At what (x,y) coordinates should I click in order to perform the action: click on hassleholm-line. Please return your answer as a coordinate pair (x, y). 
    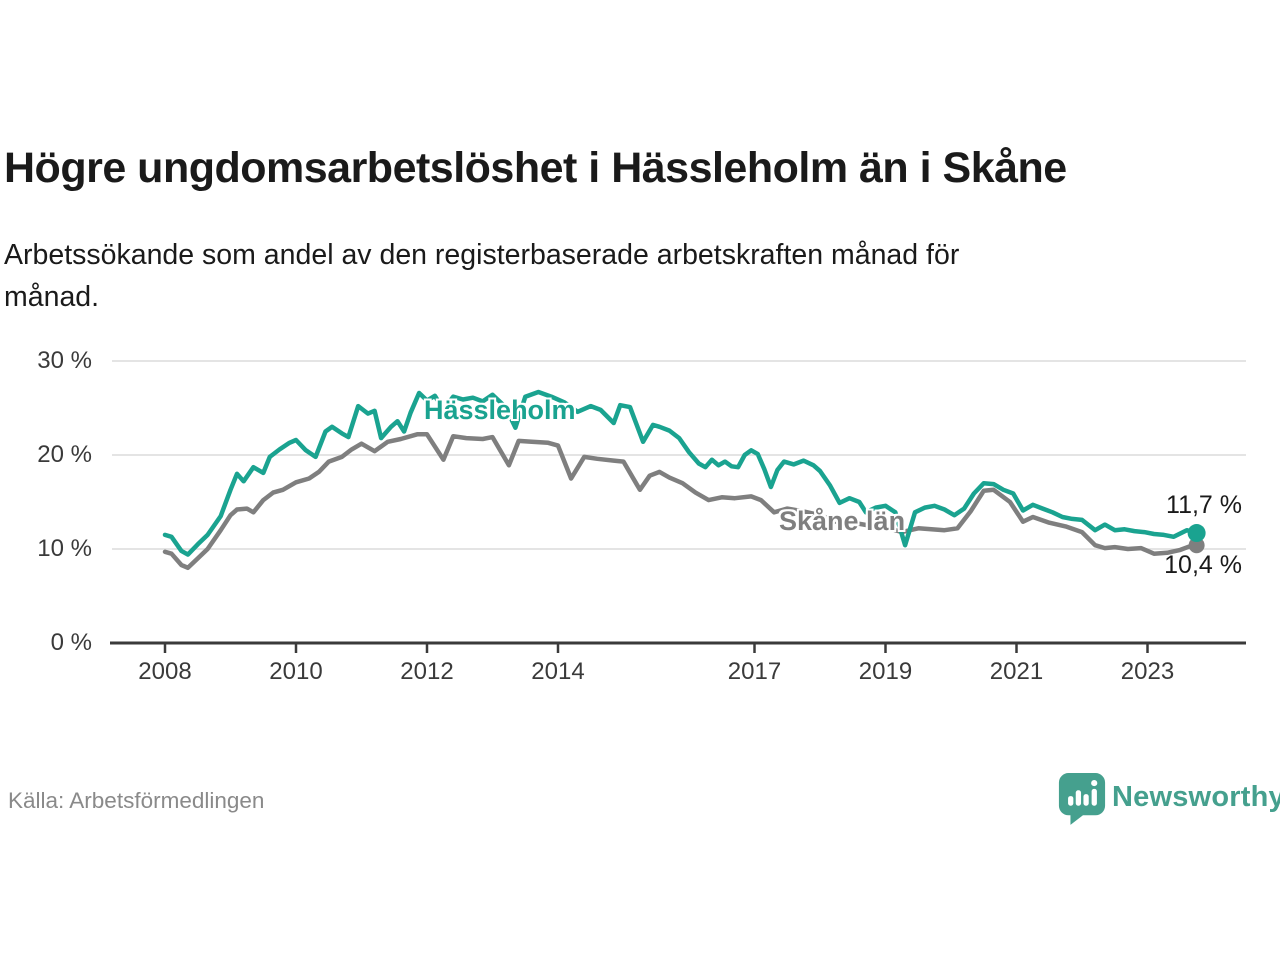
    Looking at the image, I should click on (680, 473).